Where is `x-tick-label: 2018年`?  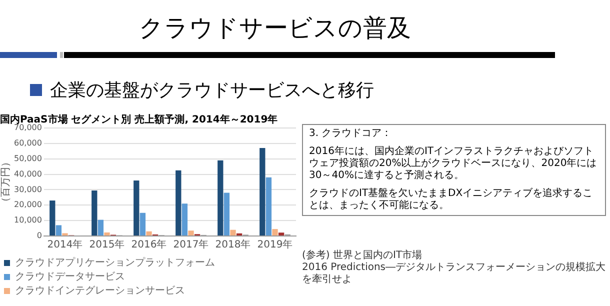 x-tick-label: 2018年 is located at coordinates (233, 244).